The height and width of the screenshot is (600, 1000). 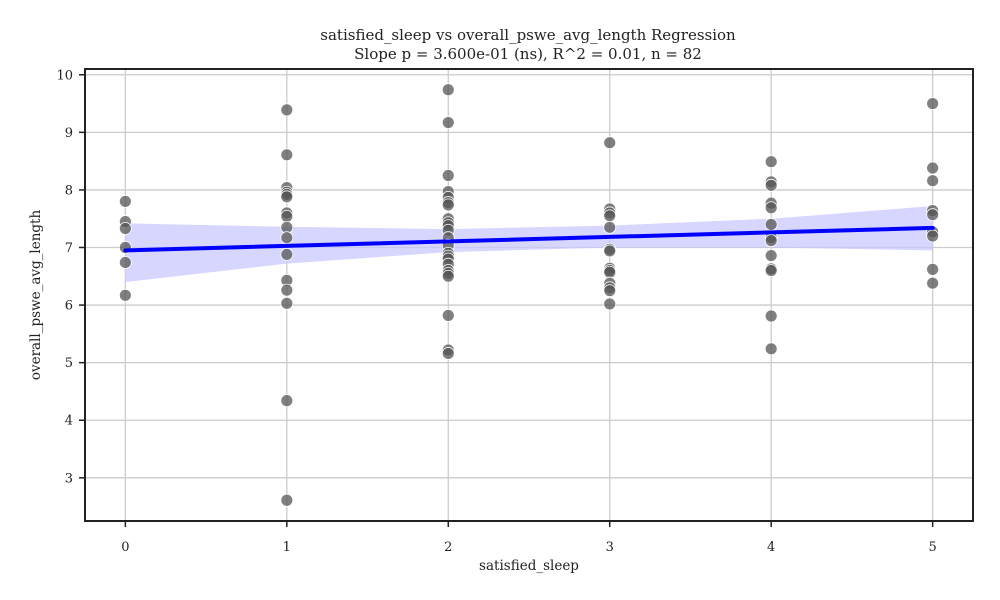 I want to click on x-tick-label: 3, so click(x=610, y=547).